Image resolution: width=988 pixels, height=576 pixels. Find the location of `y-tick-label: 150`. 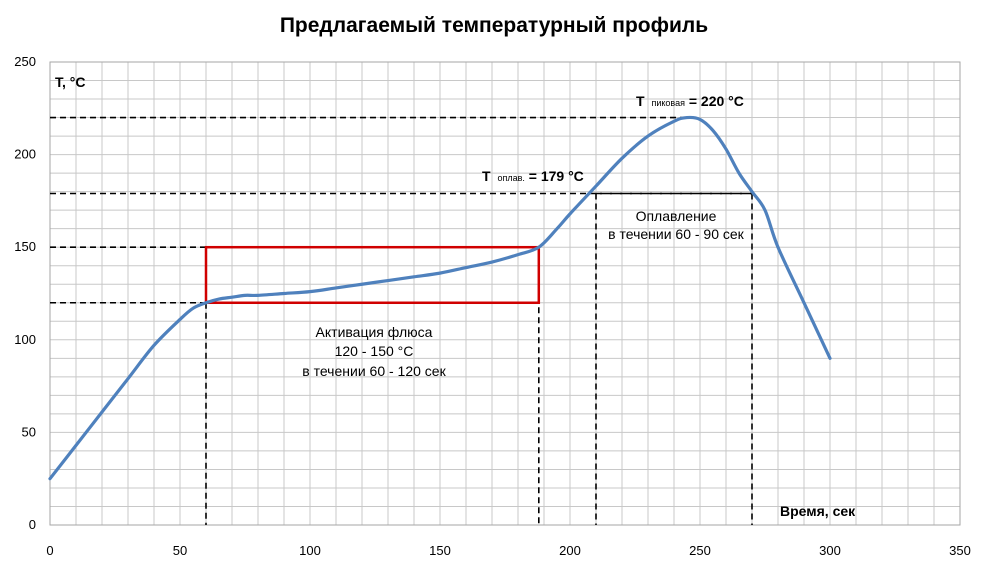

y-tick-label: 150 is located at coordinates (25, 246).